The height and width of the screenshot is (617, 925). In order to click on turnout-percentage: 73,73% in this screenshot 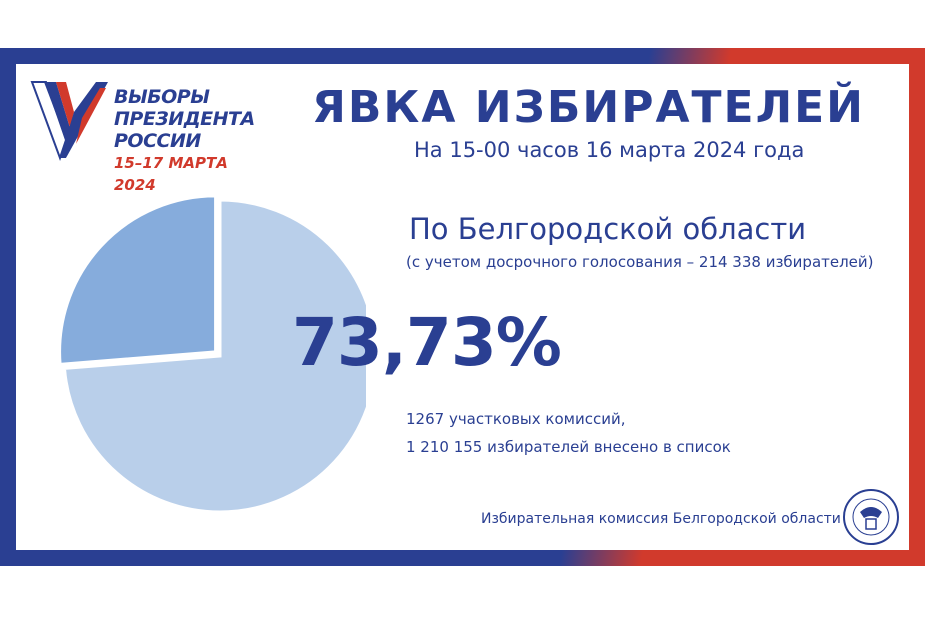, I will do `click(427, 342)`.